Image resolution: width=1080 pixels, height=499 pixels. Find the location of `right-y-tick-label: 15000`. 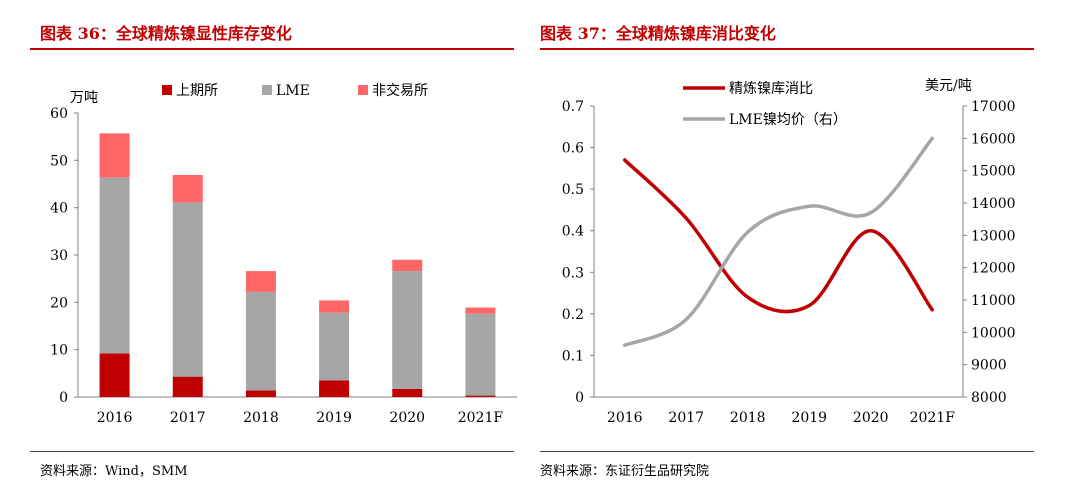

right-y-tick-label: 15000 is located at coordinates (993, 172).